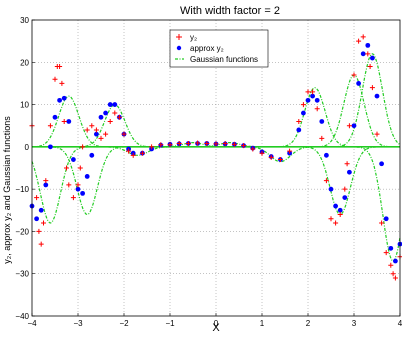  I want to click on legend-label-y2: y₂, so click(193, 37).